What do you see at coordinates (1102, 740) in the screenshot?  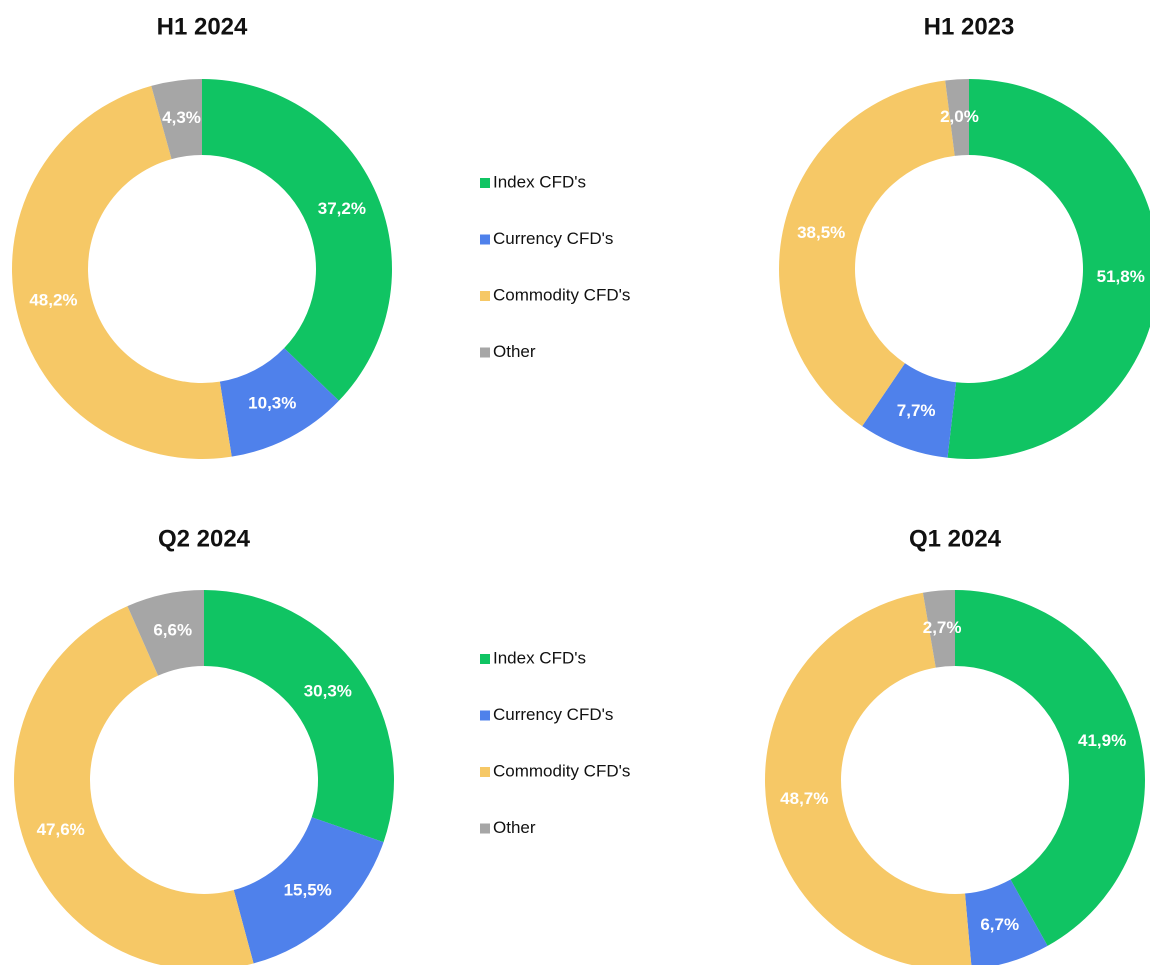 I see `data-label: 41,9%` at bounding box center [1102, 740].